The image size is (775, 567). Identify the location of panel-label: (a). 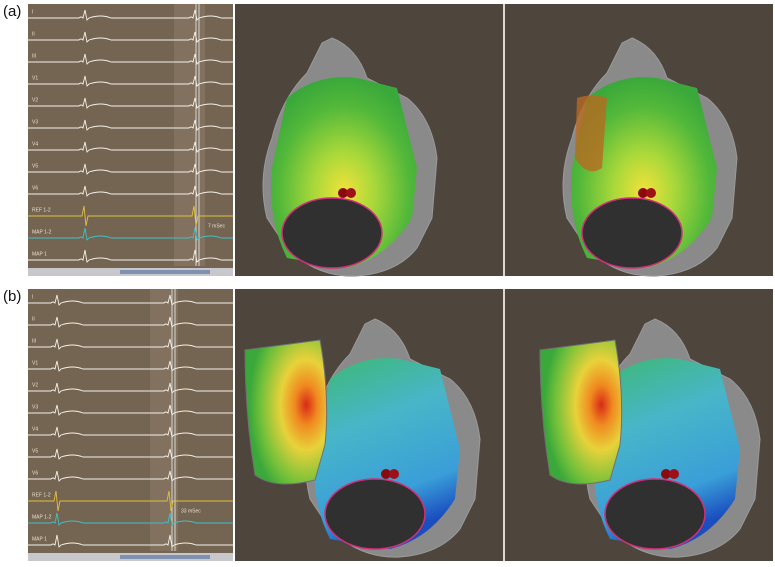
(12, 11).